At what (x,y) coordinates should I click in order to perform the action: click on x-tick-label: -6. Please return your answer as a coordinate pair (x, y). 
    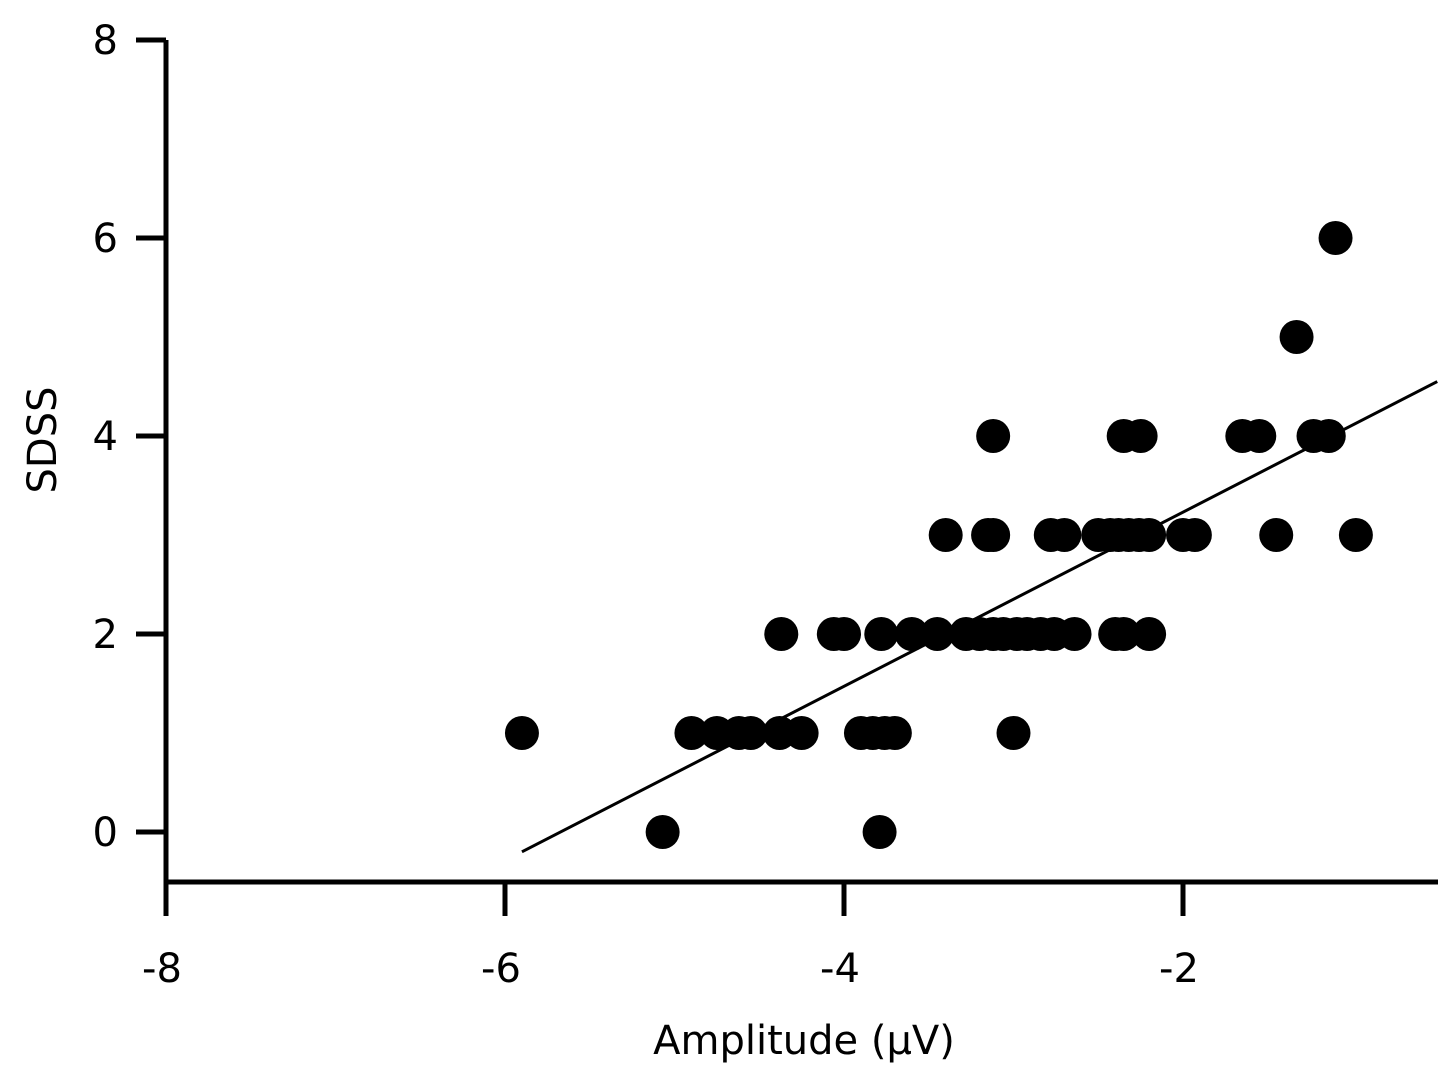
    Looking at the image, I should click on (501, 969).